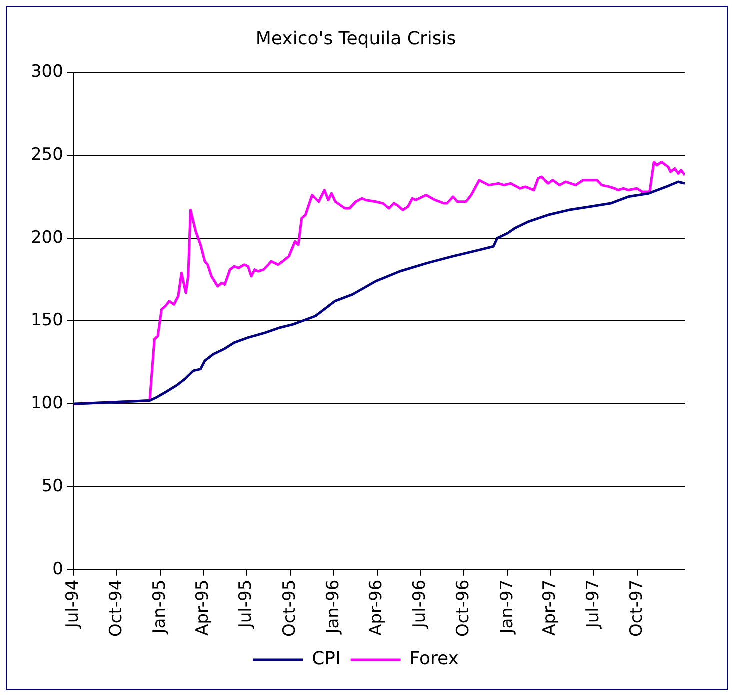  I want to click on legend-label: CPI, so click(326, 659).